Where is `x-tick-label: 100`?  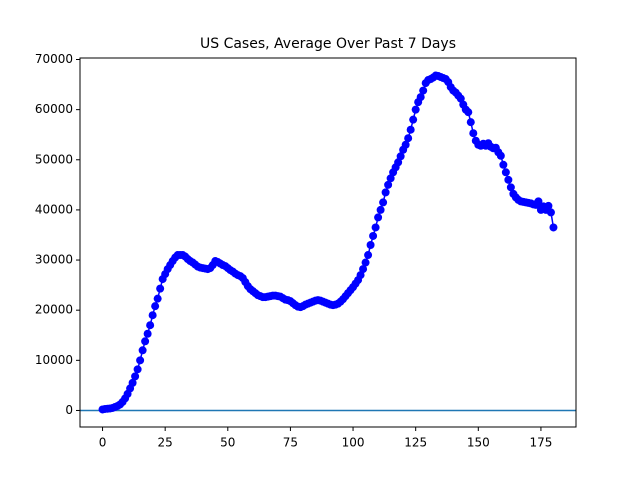 x-tick-label: 100 is located at coordinates (353, 443).